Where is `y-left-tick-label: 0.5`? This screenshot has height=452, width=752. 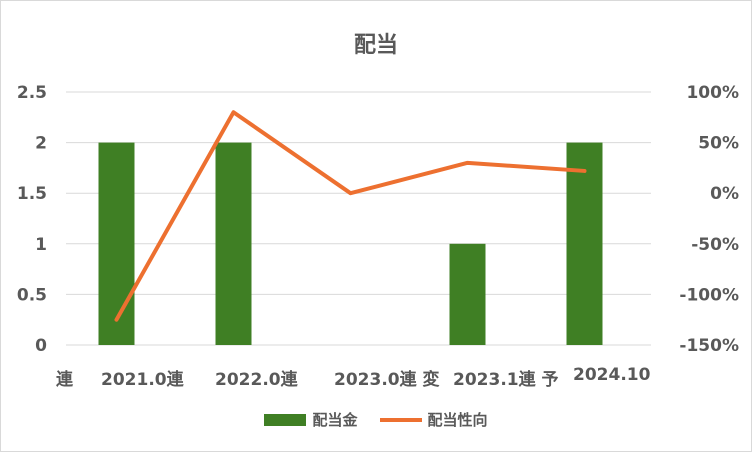 y-left-tick-label: 0.5 is located at coordinates (32, 295).